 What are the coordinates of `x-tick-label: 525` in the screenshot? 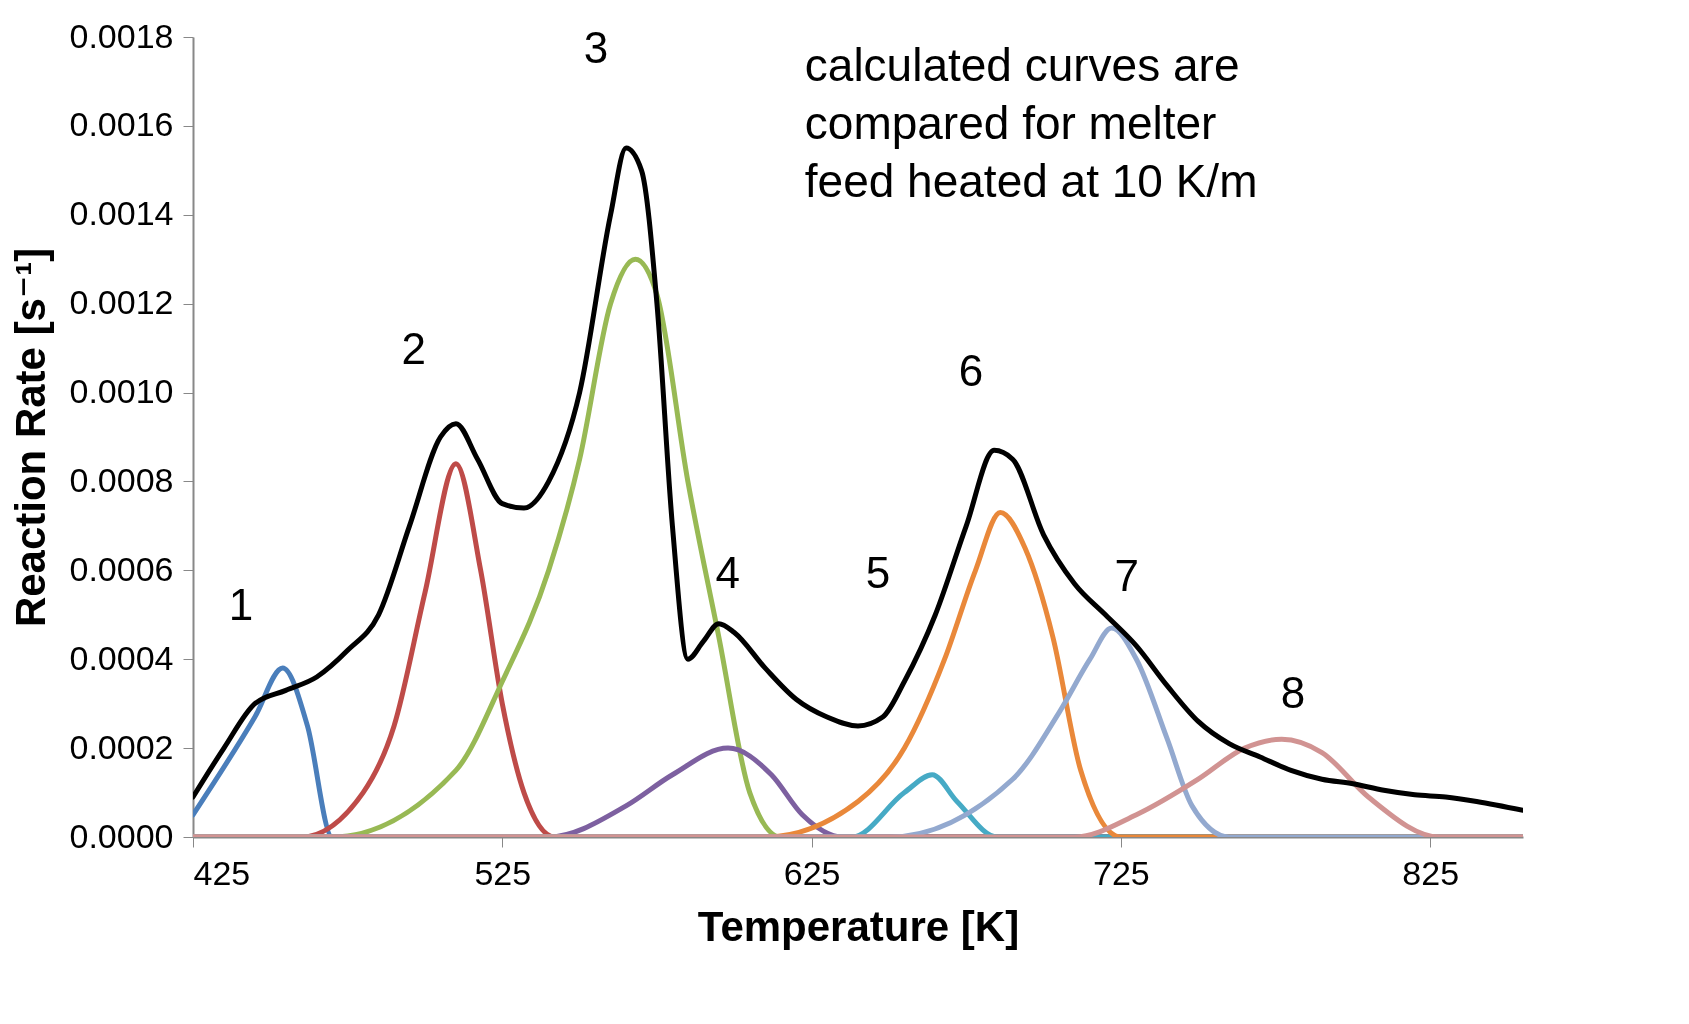 It's located at (503, 872).